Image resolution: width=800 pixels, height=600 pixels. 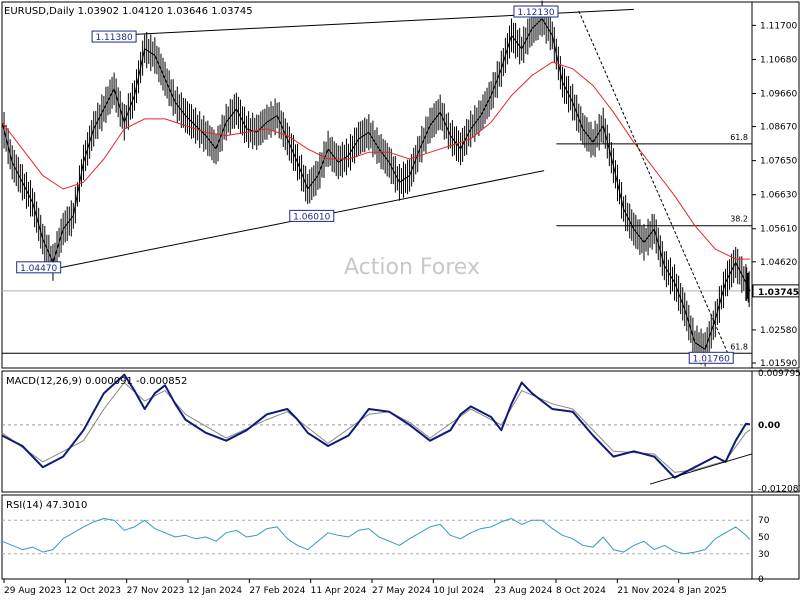 I want to click on price-label-text: 1.06010, so click(x=311, y=217).